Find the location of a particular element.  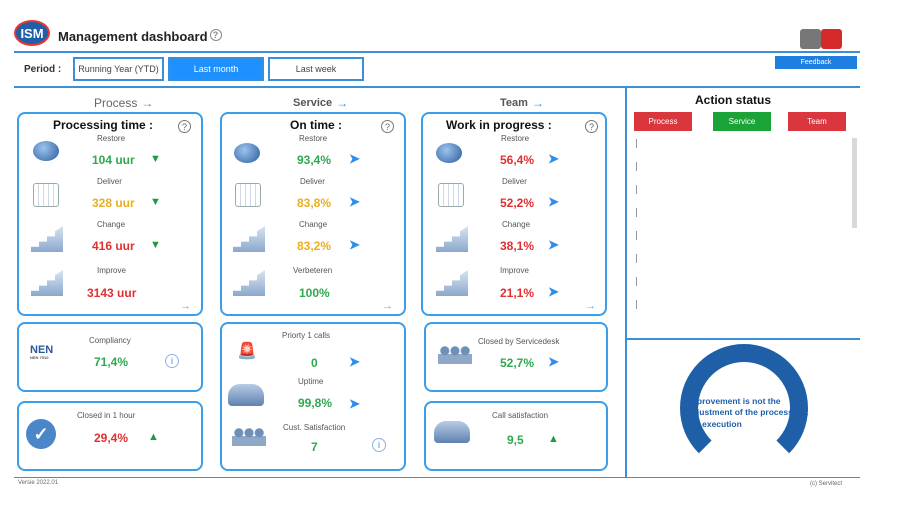

team-heading-text: Team is located at coordinates (514, 103).